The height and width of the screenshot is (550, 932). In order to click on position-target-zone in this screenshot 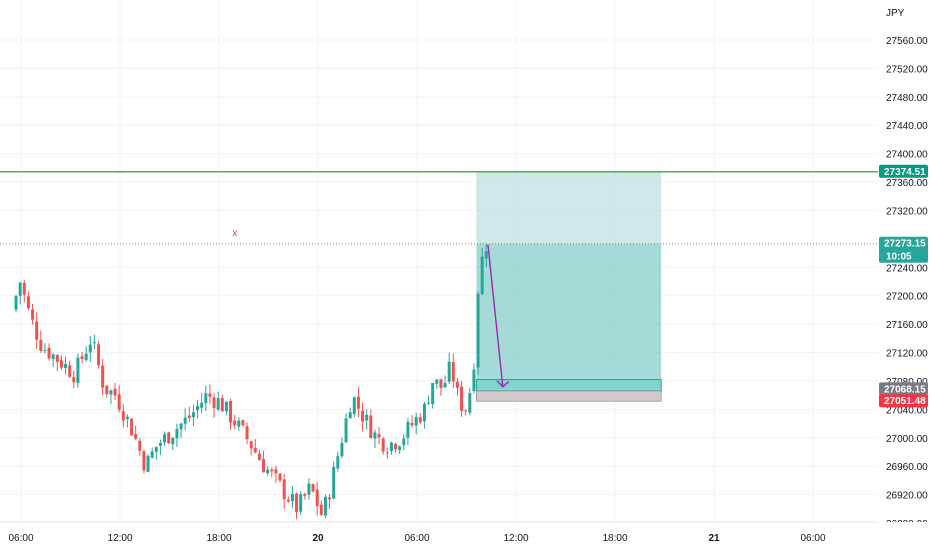, I will do `click(569, 207)`.